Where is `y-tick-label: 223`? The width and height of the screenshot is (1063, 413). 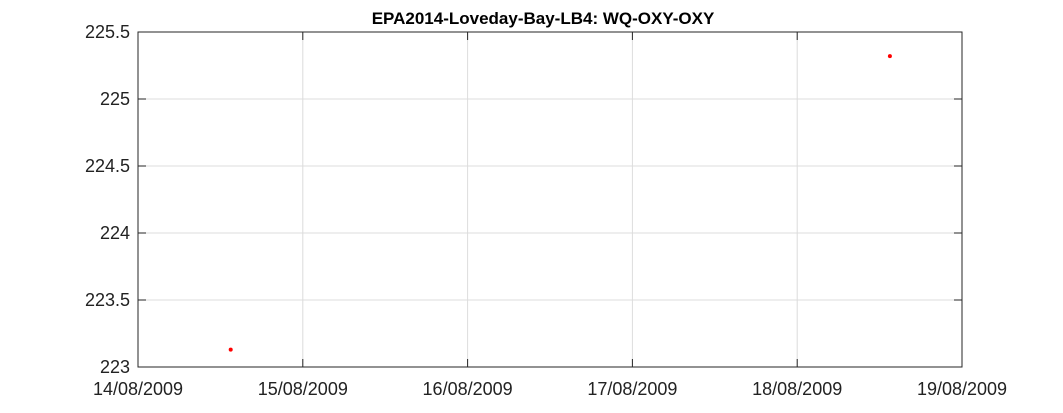
y-tick-label: 223 is located at coordinates (115, 367).